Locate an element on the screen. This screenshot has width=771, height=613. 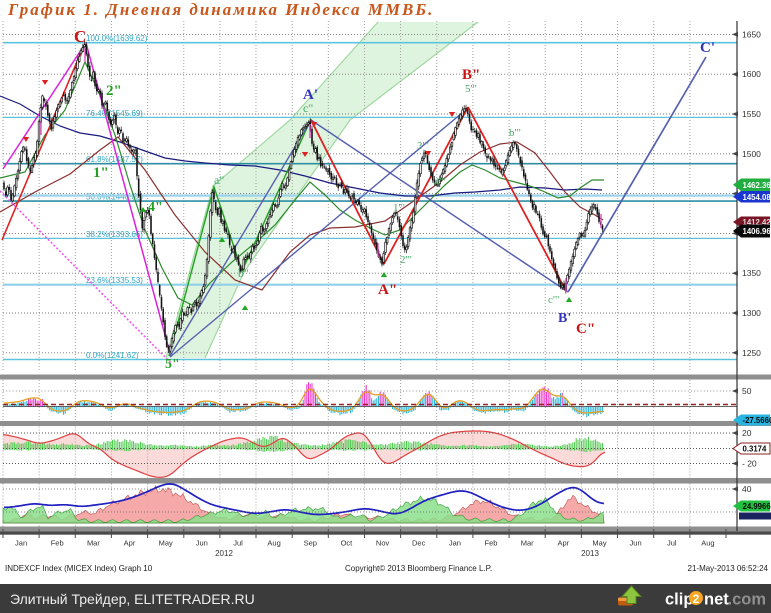
svg-text: 2'" is located at coordinates (406, 260).